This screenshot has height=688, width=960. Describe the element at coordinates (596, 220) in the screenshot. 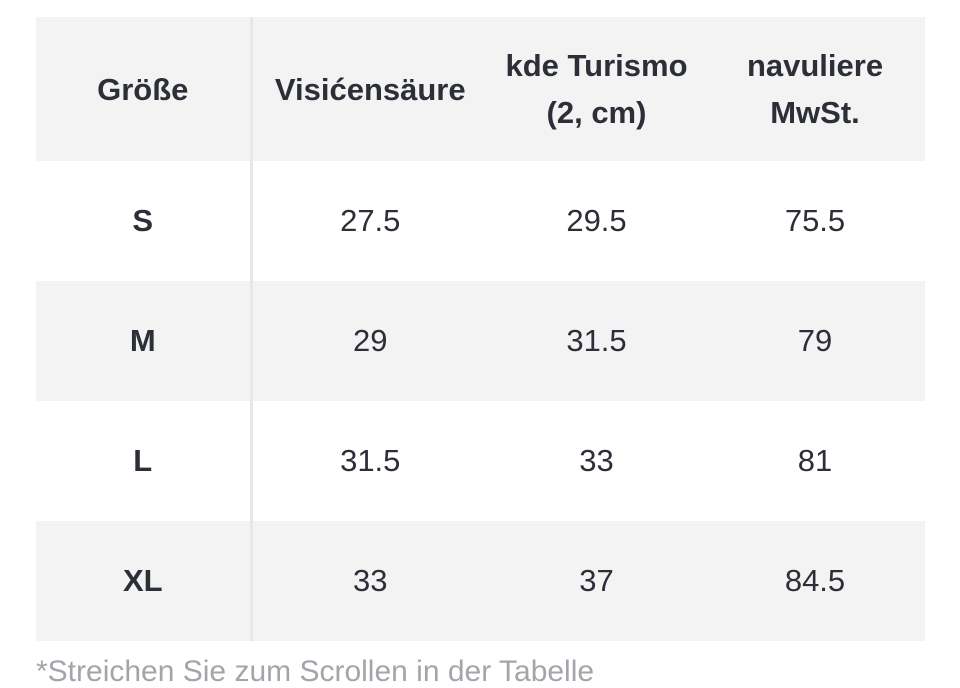

I see `table-cell: 29.5` at that location.